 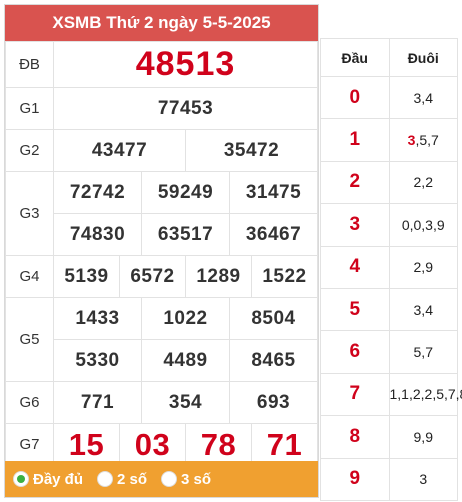 I want to click on option-2-digits: 2 số, so click(x=122, y=479).